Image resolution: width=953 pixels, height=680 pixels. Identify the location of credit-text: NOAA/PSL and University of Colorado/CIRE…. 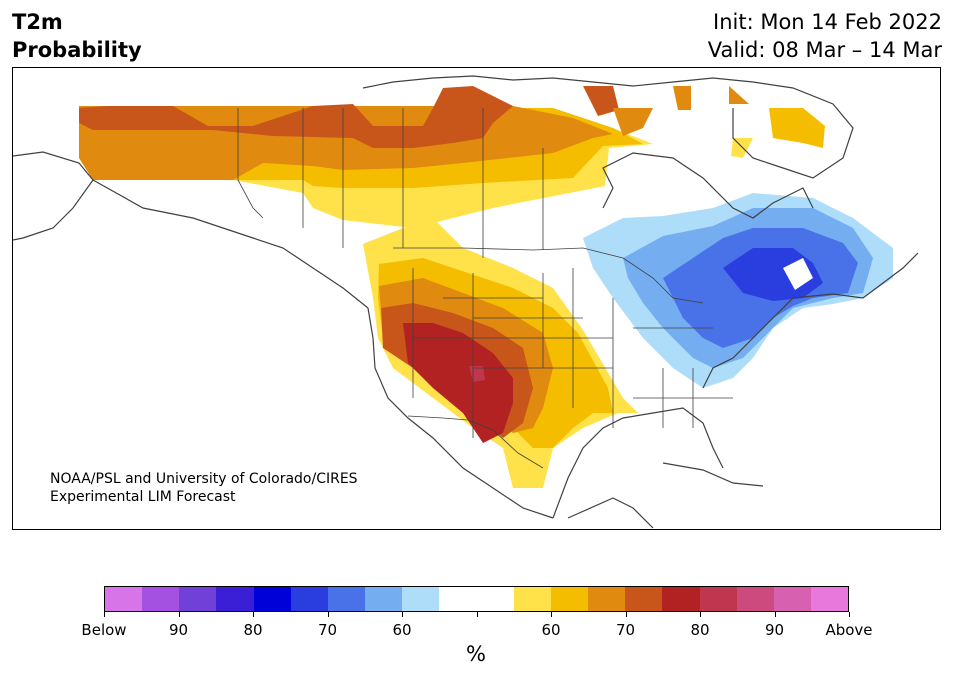
(204, 488).